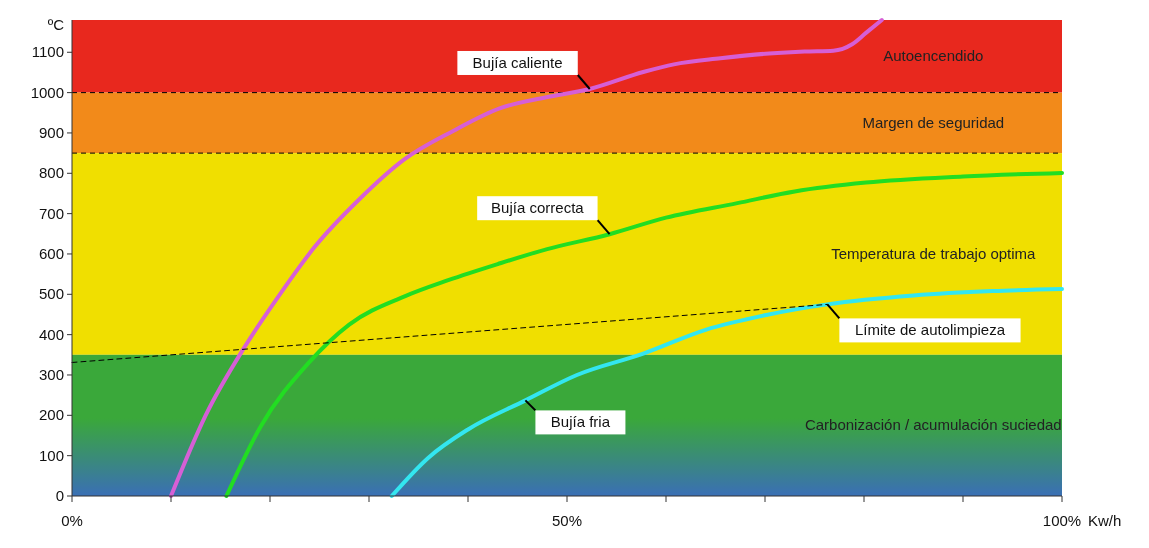  What do you see at coordinates (51, 213) in the screenshot?
I see `y-tick-label: 700` at bounding box center [51, 213].